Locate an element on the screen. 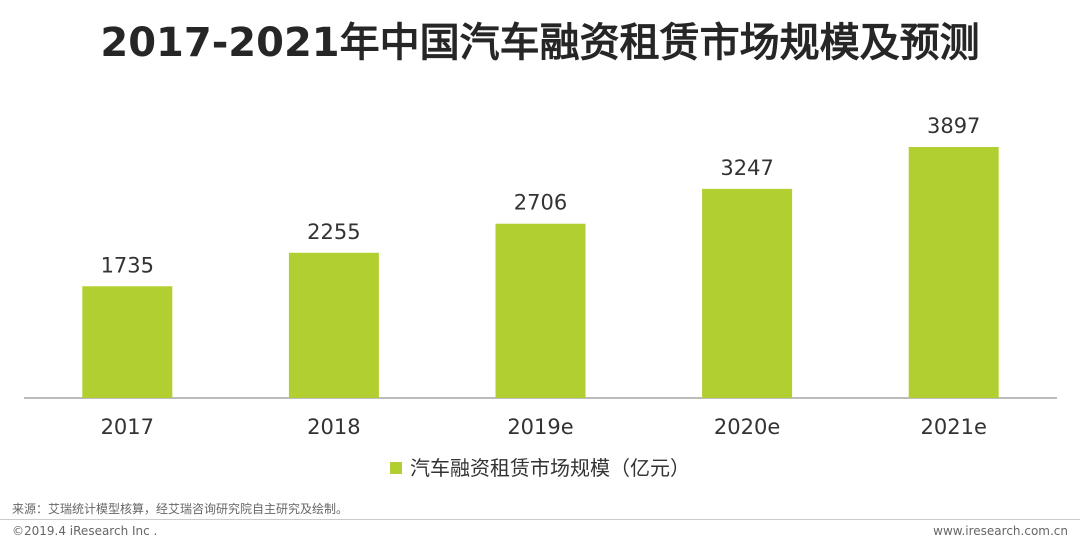 This screenshot has width=1080, height=547. legend: 汽车融资租赁市场规模（亿元） is located at coordinates (540, 466).